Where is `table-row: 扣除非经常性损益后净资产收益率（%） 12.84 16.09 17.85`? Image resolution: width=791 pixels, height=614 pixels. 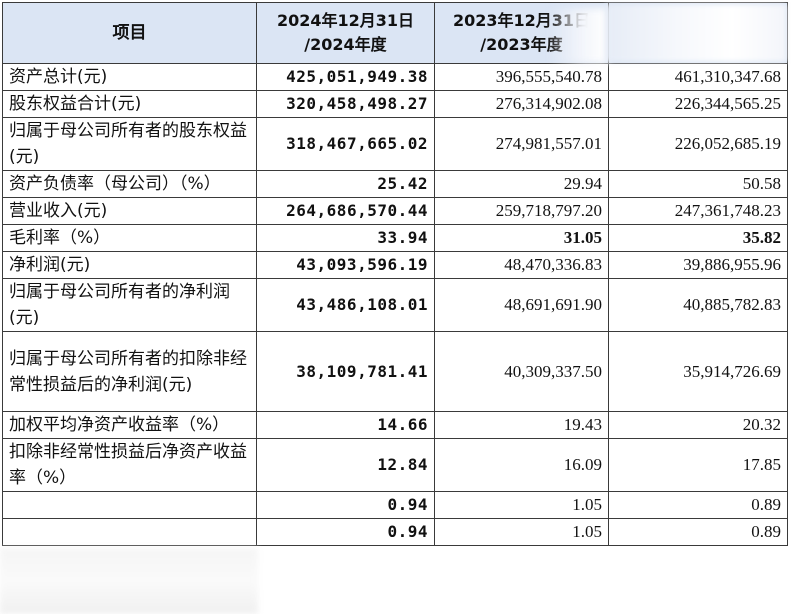 table-row: 扣除非经常性损益后净资产收益率（%） 12.84 16.09 17.85 is located at coordinates (395, 465).